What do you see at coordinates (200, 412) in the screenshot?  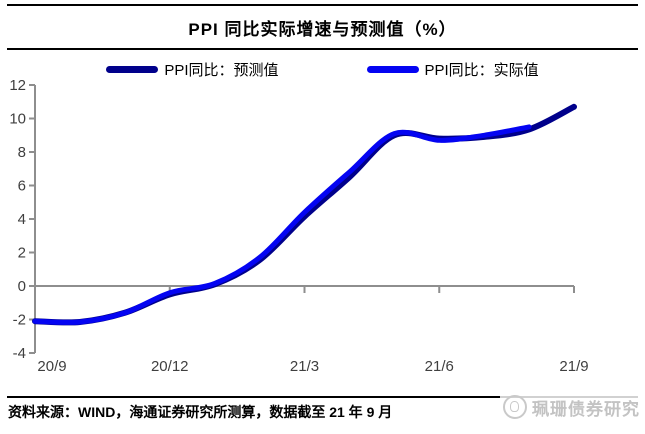 I see `source-note: 资料来源：WIND，海通证券研究所测算，数据截至 21 年 9 月` at bounding box center [200, 412].